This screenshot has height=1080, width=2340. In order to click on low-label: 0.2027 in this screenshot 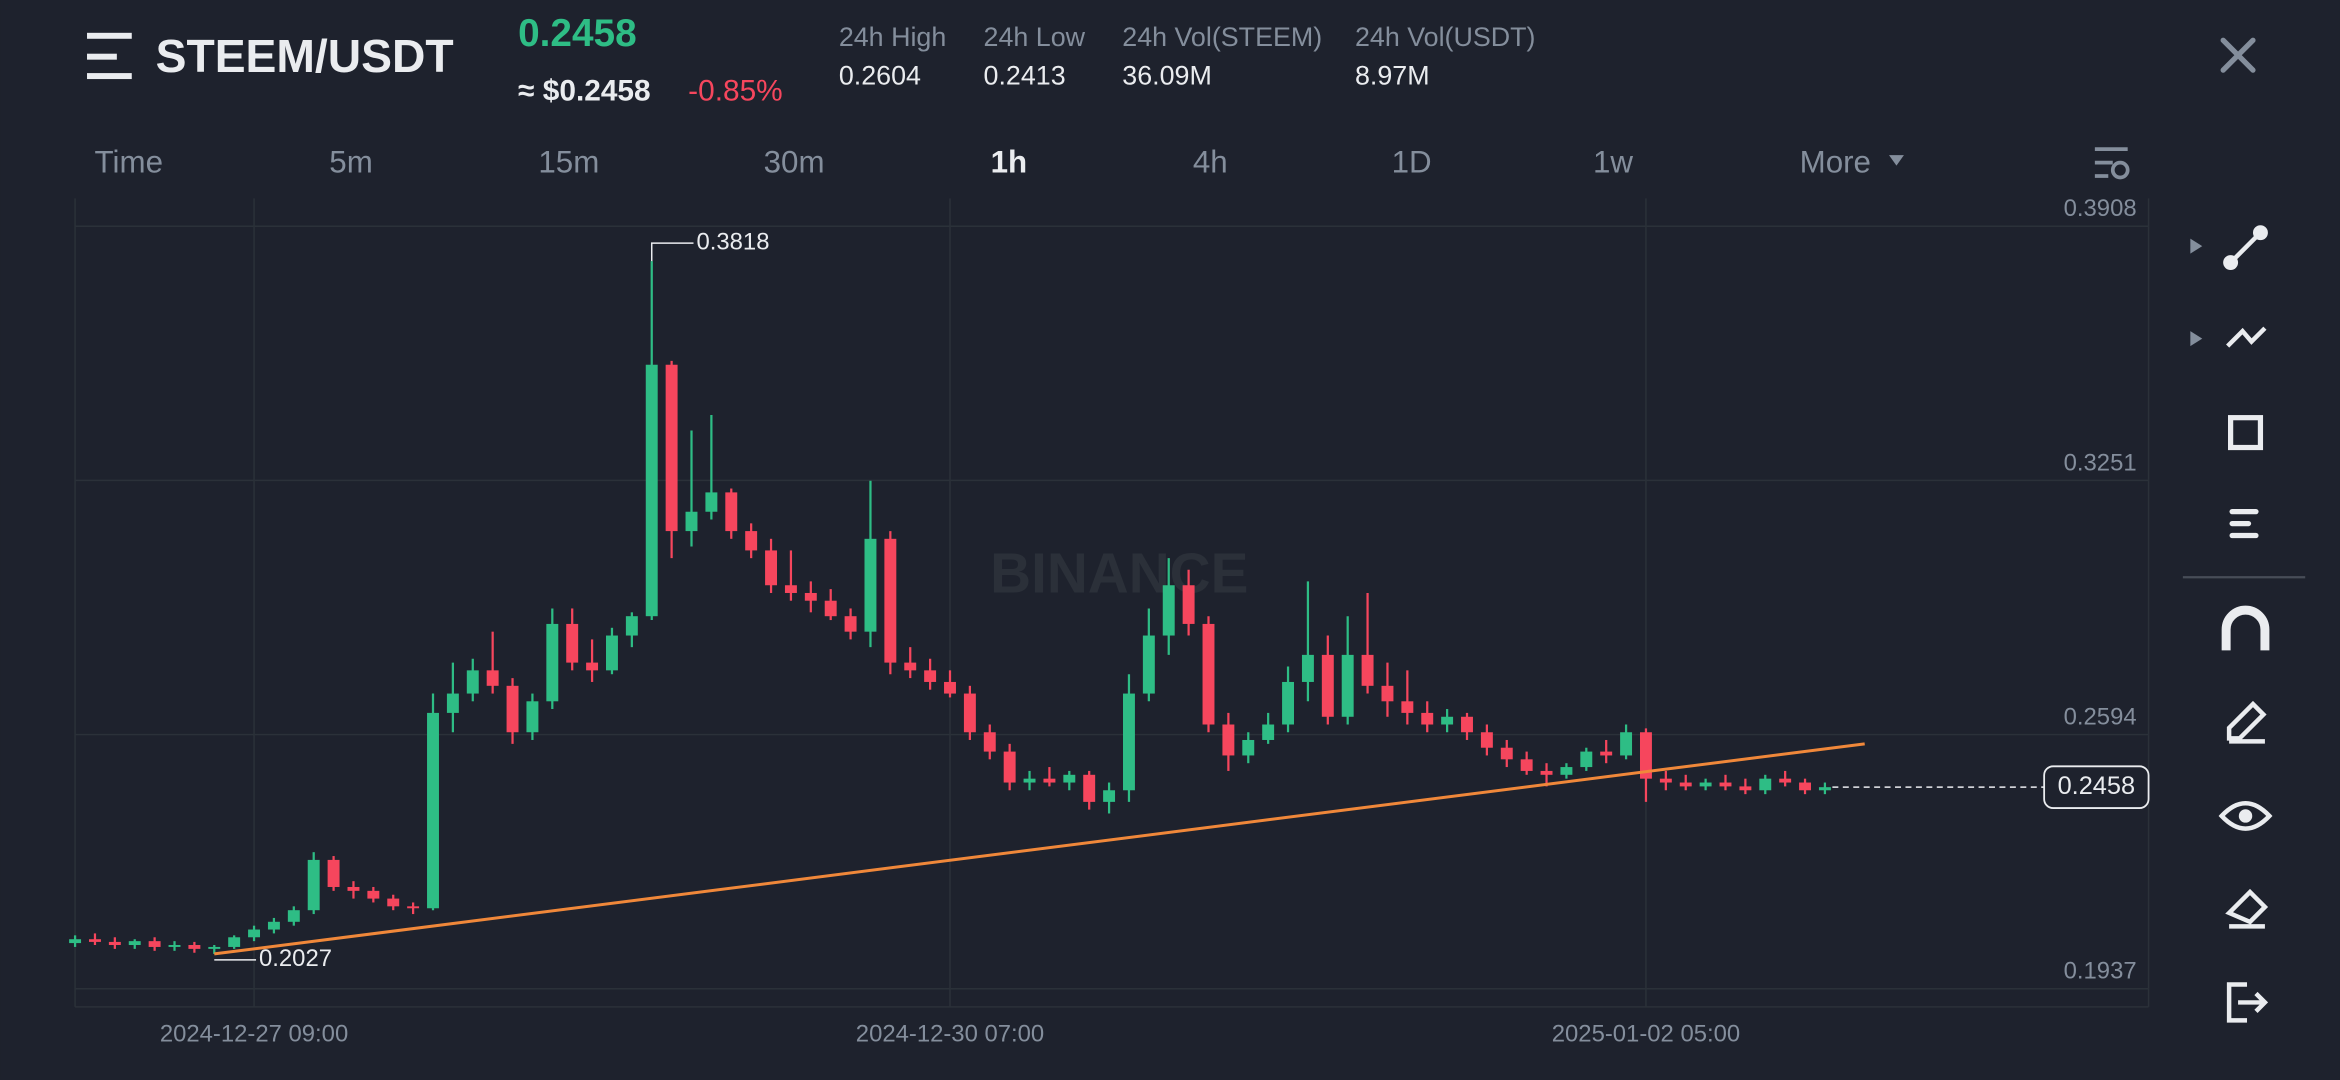, I will do `click(295, 958)`.